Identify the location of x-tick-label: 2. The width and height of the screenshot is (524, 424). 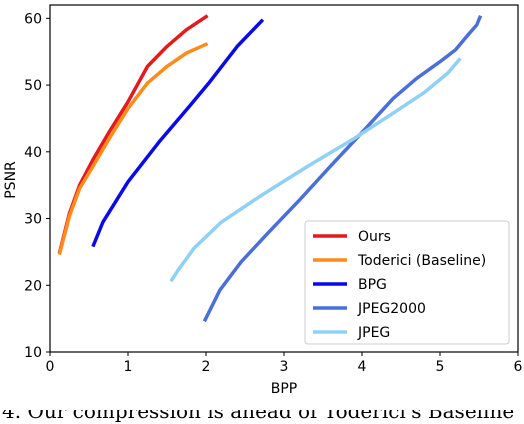
(206, 367).